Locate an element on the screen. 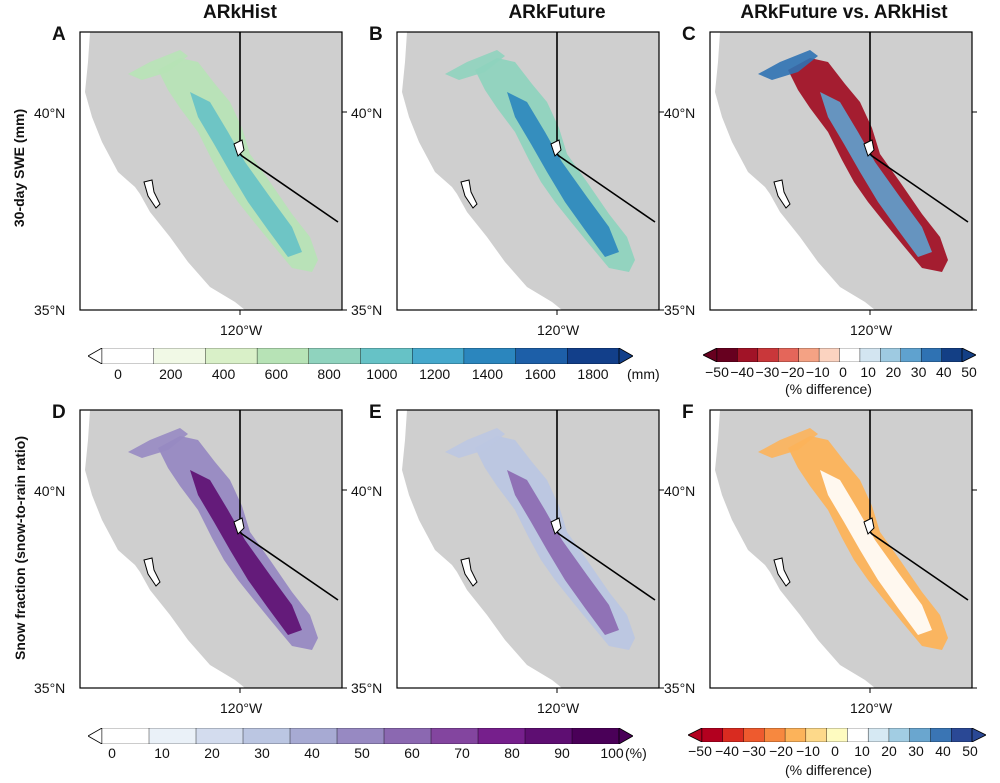 Image resolution: width=1000 pixels, height=783 pixels. map-panel-c is located at coordinates (843, 173).